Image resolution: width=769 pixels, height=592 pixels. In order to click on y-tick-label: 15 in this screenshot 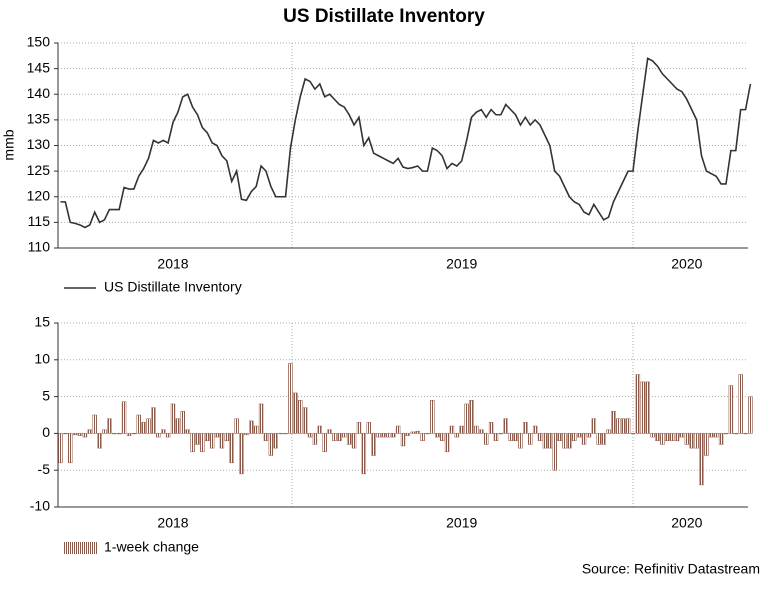, I will do `click(42, 322)`.